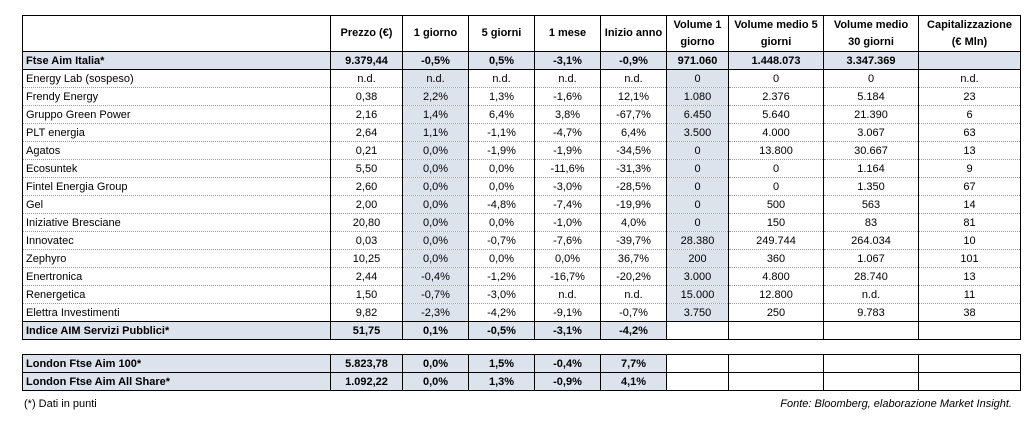  I want to click on header-1-month: 1 mese, so click(567, 33).